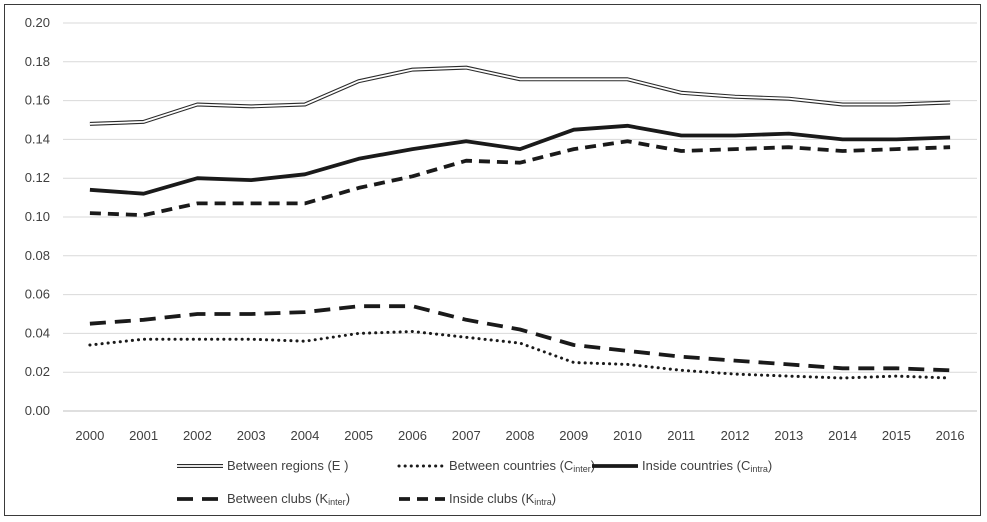  Describe the element at coordinates (896, 435) in the screenshot. I see `x-tick-label: 2015` at that location.